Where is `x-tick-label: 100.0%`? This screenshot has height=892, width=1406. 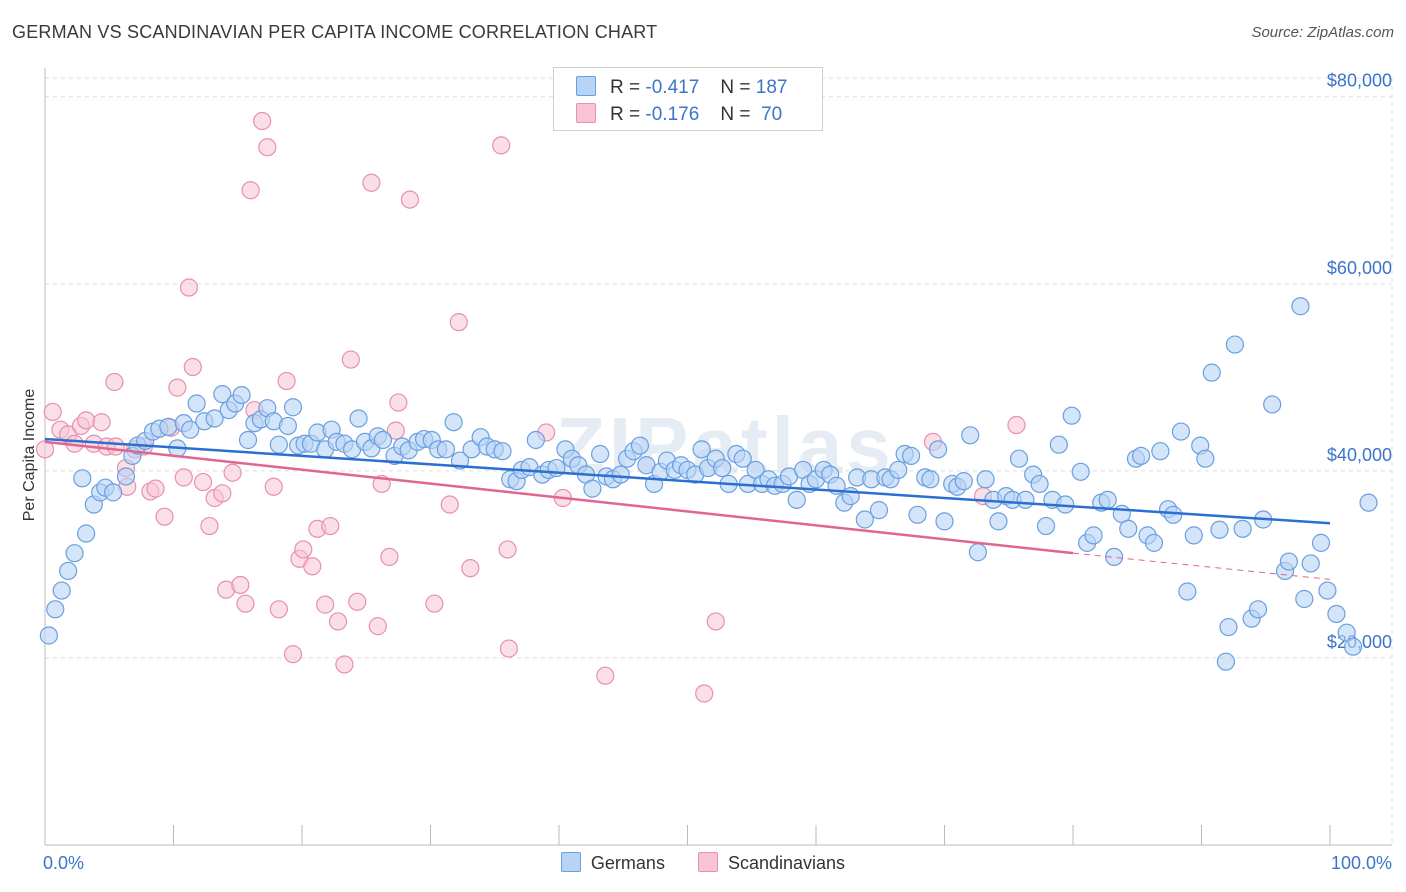
x-tick-label: 100.0% is located at coordinates (1361, 863).